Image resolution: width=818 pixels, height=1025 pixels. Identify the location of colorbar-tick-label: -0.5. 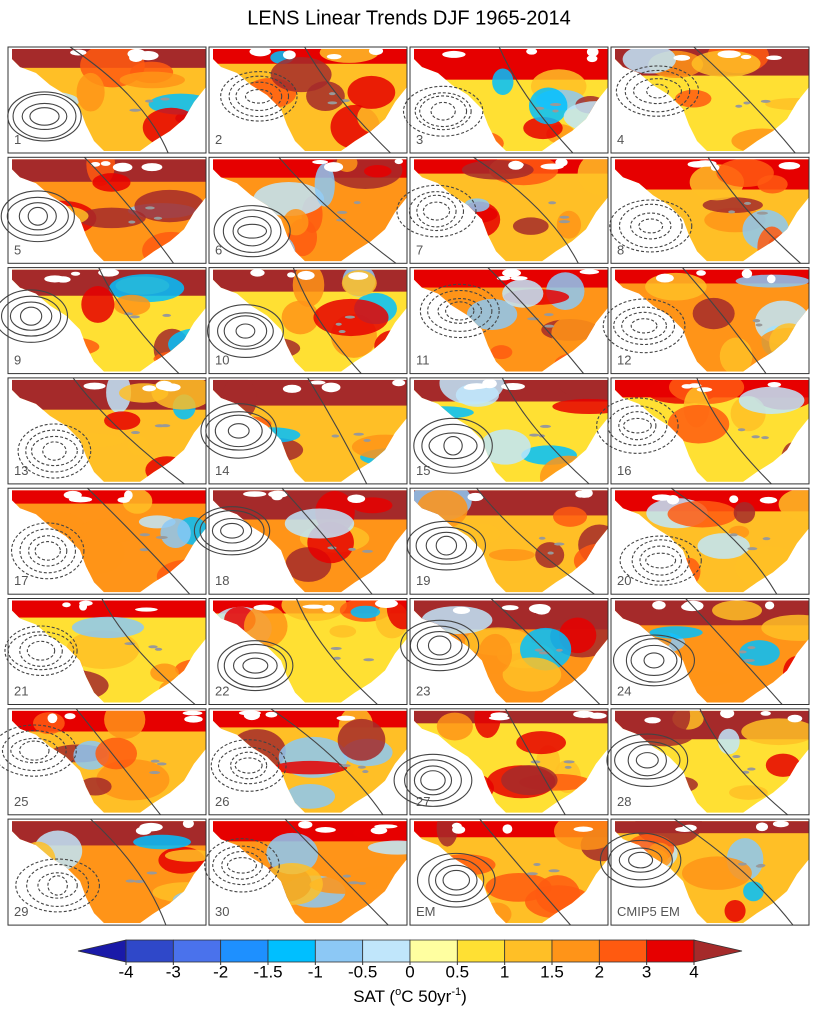
(362, 971).